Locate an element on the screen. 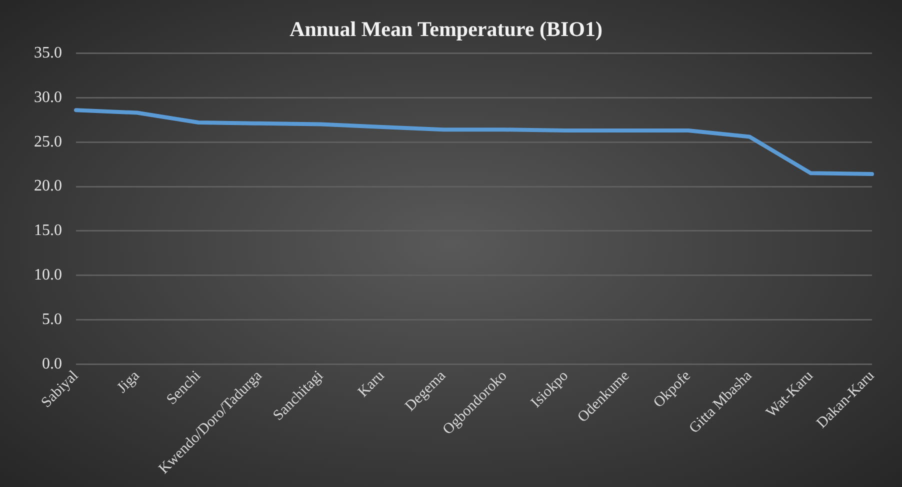 This screenshot has width=902, height=487. y-tick-label: 0.0 is located at coordinates (52, 363).